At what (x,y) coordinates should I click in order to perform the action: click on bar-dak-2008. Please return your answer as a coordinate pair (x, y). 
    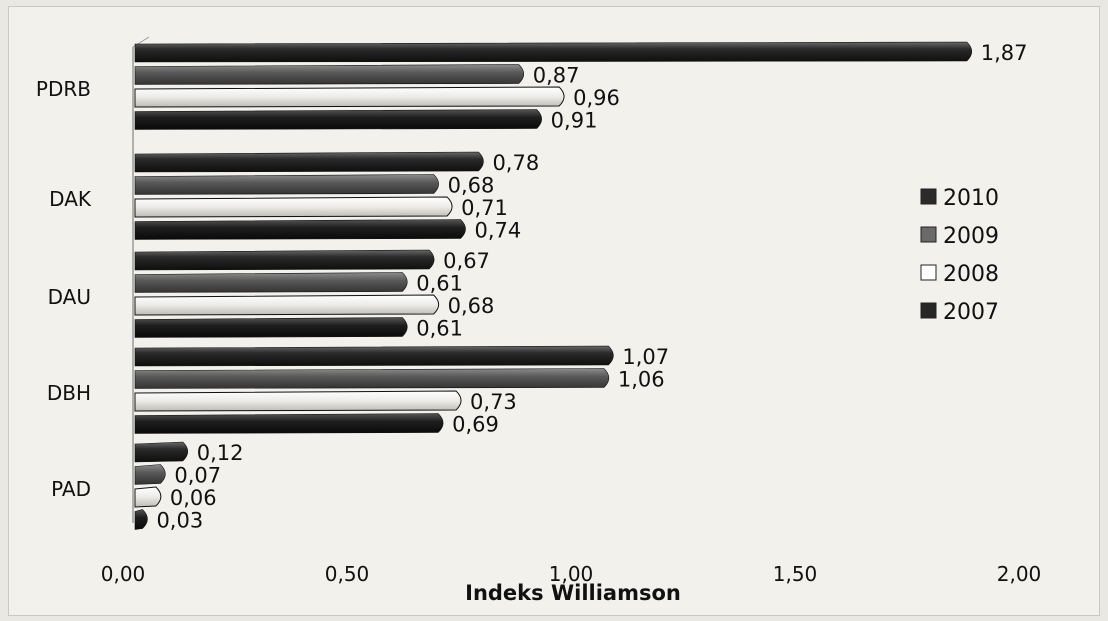
    Looking at the image, I should click on (293, 207).